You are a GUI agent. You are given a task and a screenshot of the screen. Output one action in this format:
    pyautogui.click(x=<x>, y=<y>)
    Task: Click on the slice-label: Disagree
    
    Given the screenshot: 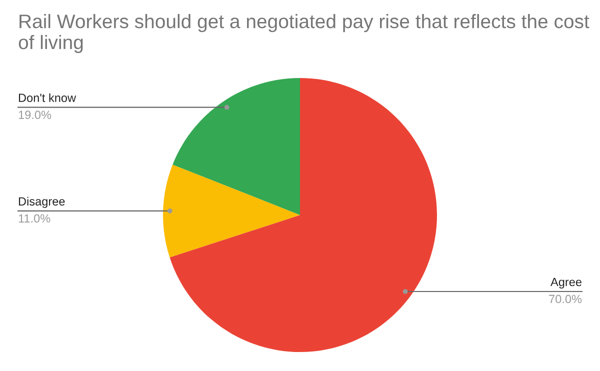 What is the action you would take?
    pyautogui.click(x=41, y=202)
    